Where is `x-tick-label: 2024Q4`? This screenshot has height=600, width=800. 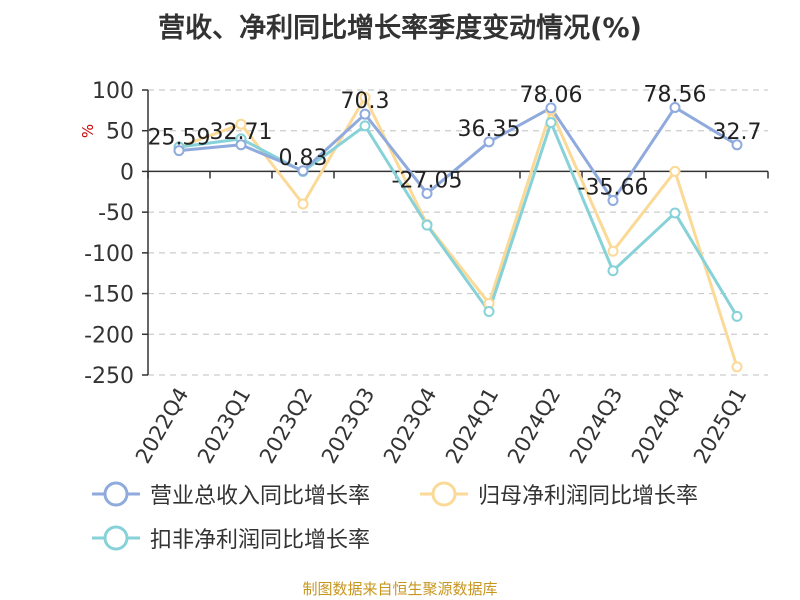 x-tick-label: 2024Q4 is located at coordinates (658, 426).